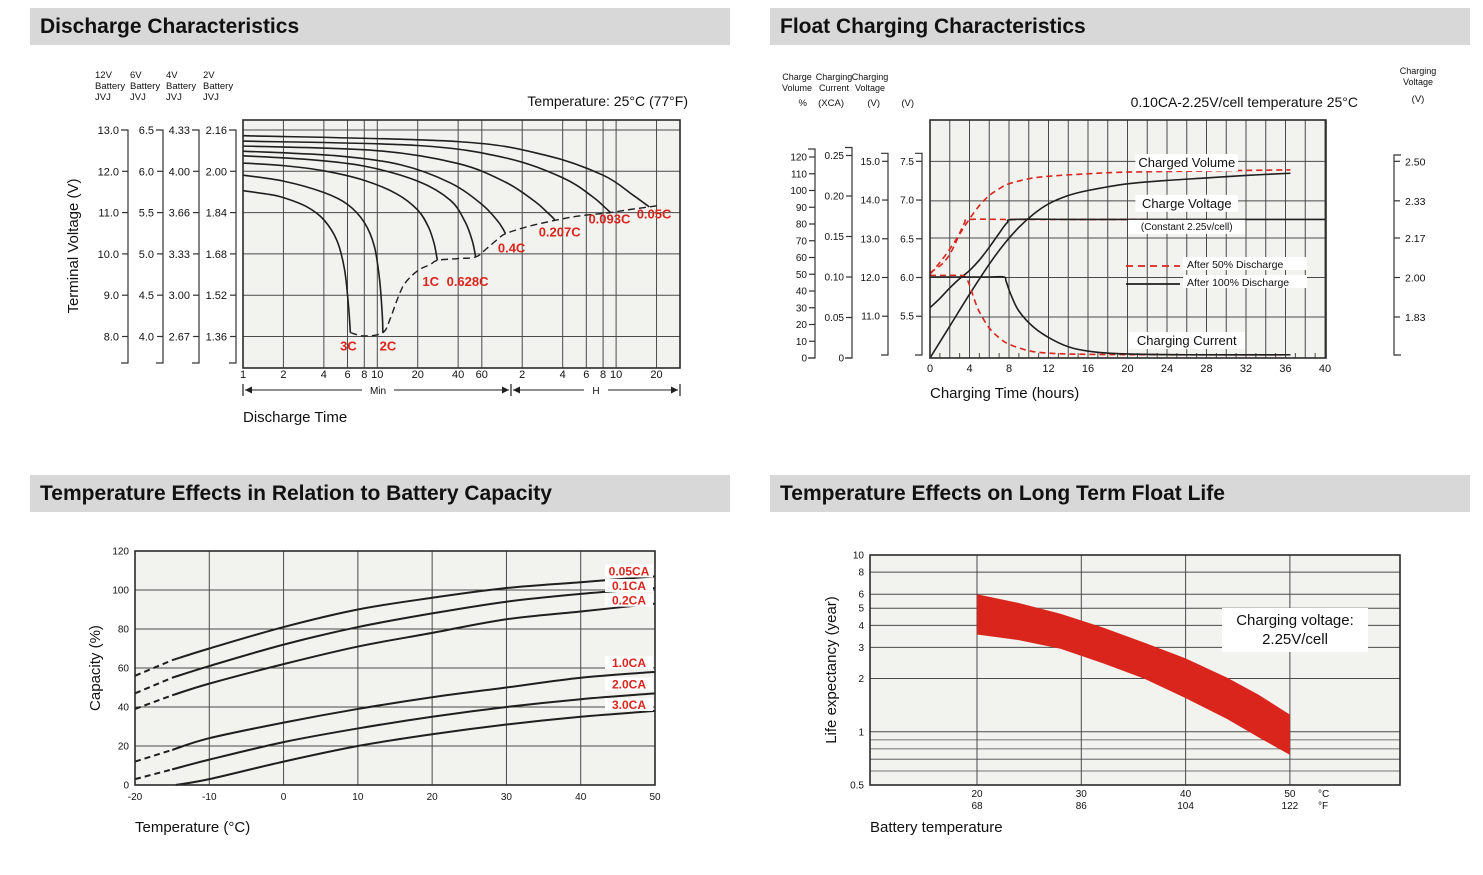  Describe the element at coordinates (797, 77) in the screenshot. I see `svg-text: Charge` at that location.